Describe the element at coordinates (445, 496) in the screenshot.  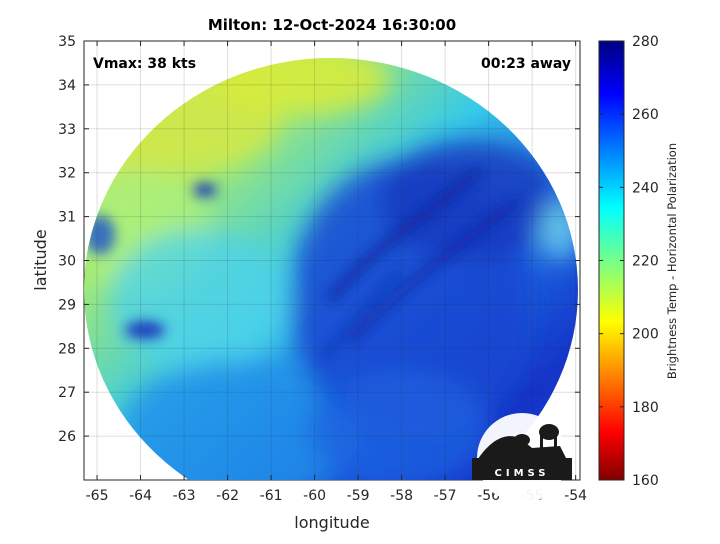
I see `x-tick-label: -57` at that location.